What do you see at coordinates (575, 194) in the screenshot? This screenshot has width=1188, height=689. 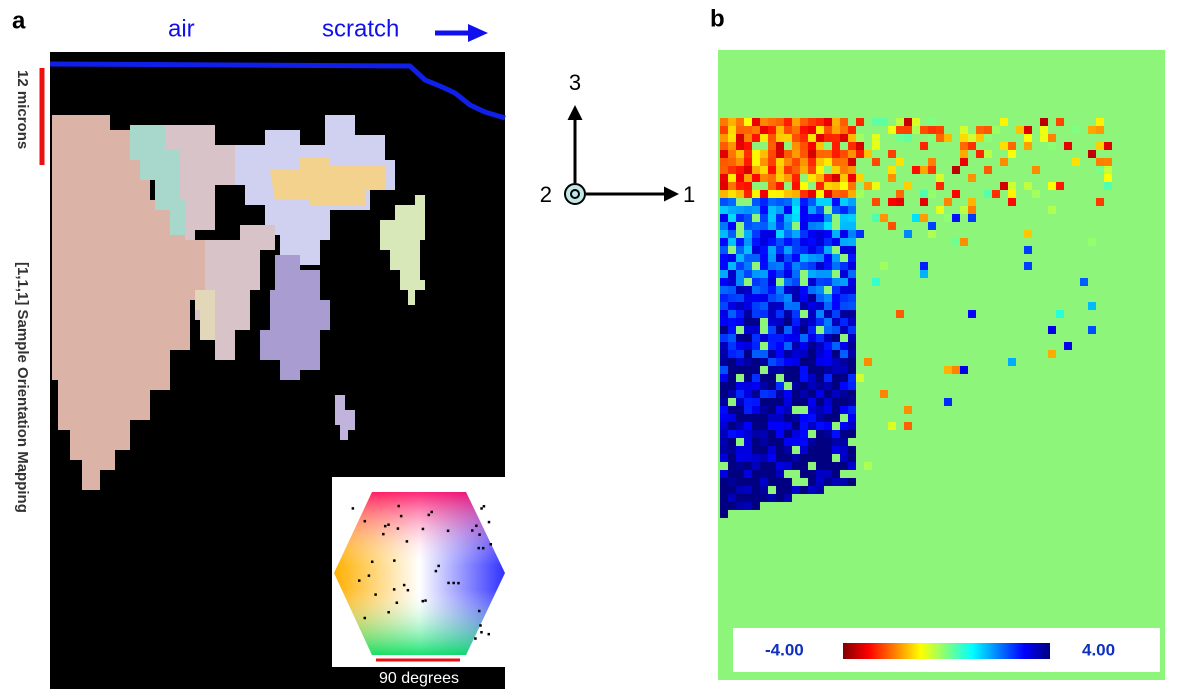 I see `axis-2-symbol` at bounding box center [575, 194].